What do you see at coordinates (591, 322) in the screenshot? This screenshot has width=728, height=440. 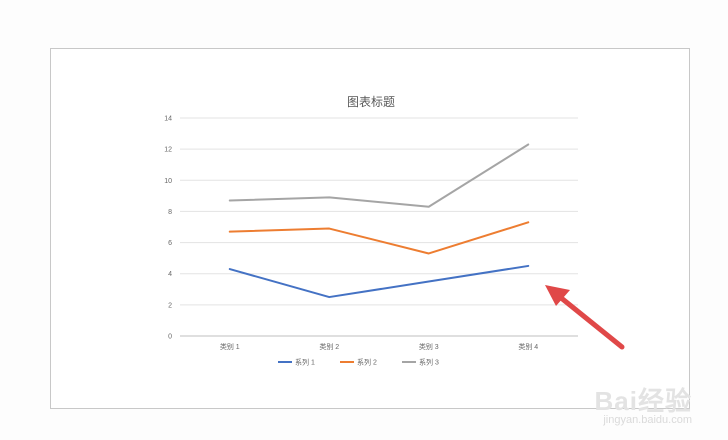 I see `arrow-shaft` at bounding box center [591, 322].